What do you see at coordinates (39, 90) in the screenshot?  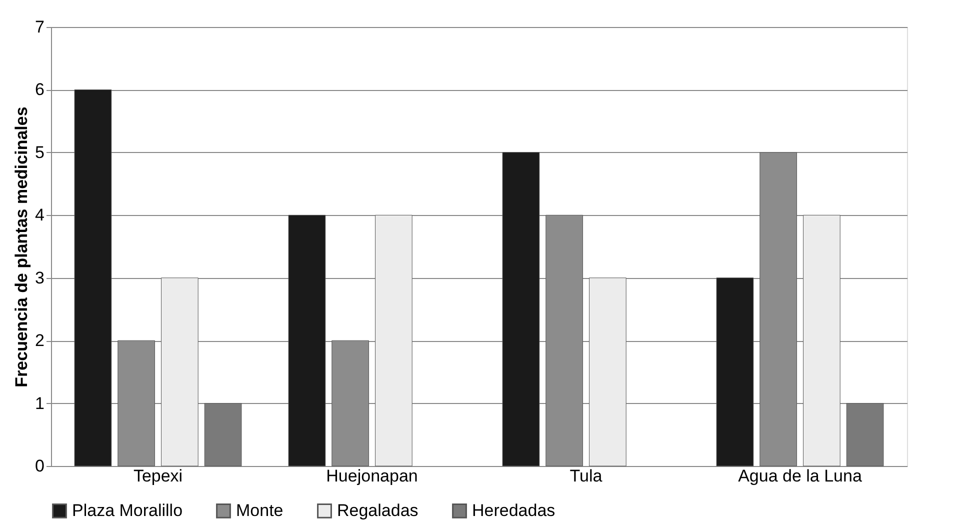 I see `y-tick-label: 6` at bounding box center [39, 90].